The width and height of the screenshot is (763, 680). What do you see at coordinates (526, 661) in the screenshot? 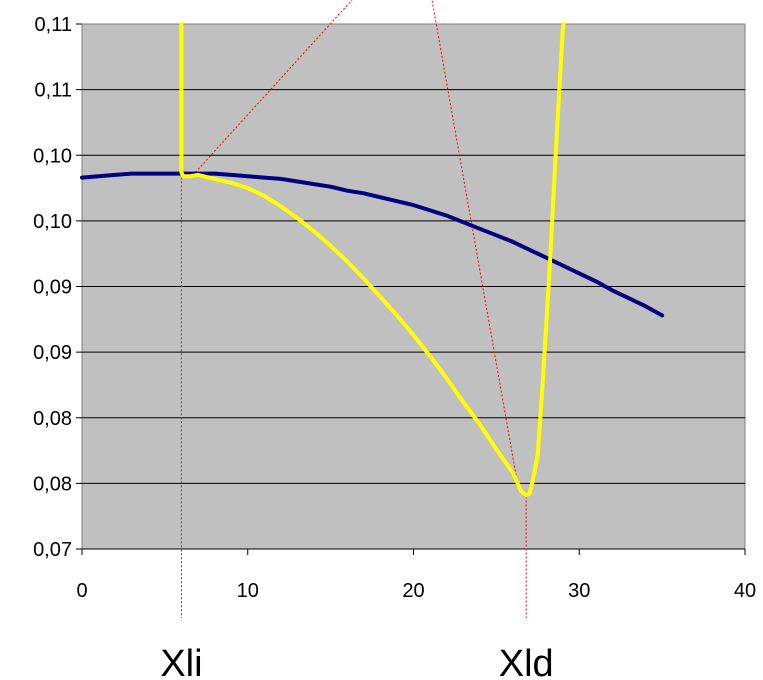
I see `annotation-label: Xld` at bounding box center [526, 661].